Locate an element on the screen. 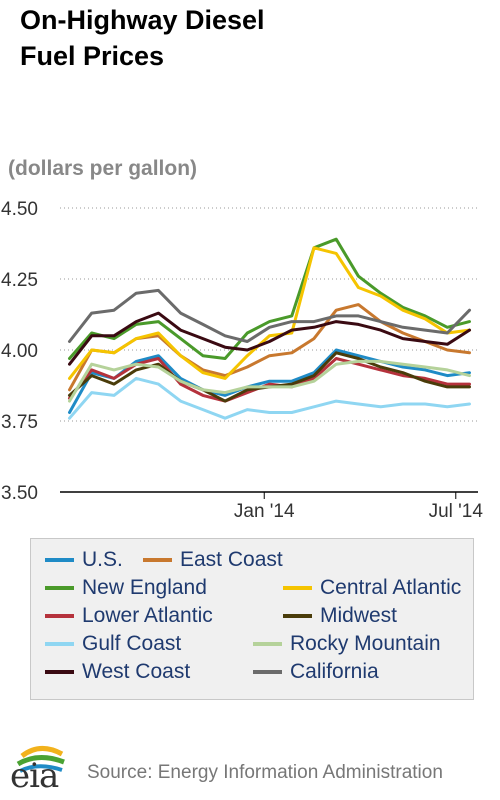 This screenshot has width=500, height=800. legend-item: Lower Atlantic is located at coordinates (129, 616).